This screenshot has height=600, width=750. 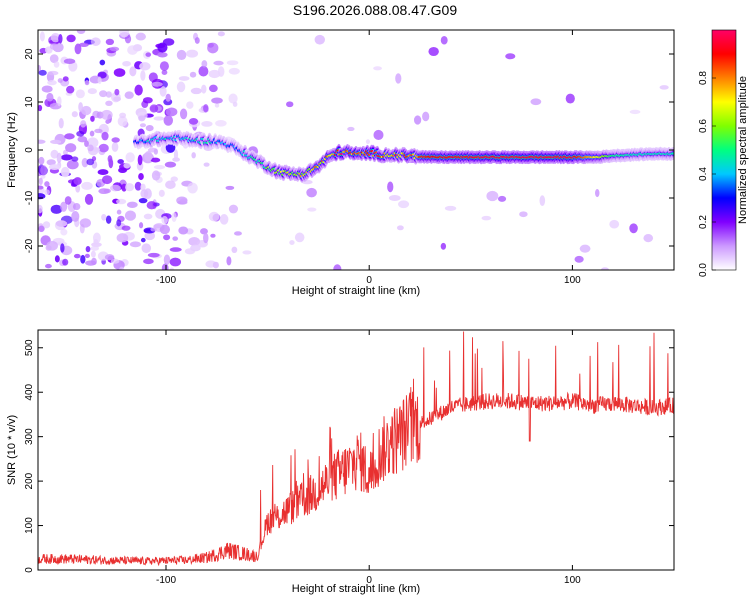 What do you see at coordinates (703, 222) in the screenshot?
I see `colorbar-tick-label: 0.2` at bounding box center [703, 222].